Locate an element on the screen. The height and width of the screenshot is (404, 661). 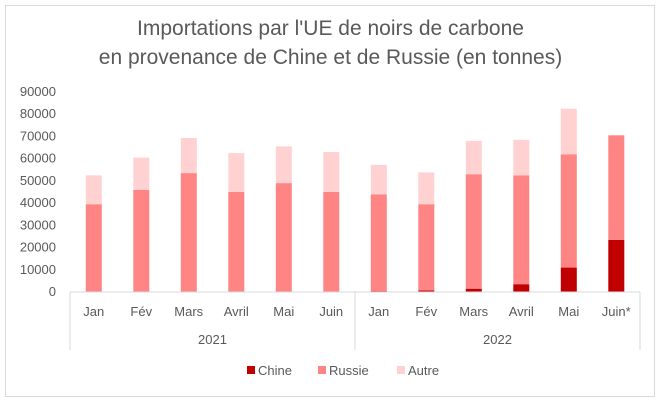
legend-label-autre: Autre is located at coordinates (423, 370).